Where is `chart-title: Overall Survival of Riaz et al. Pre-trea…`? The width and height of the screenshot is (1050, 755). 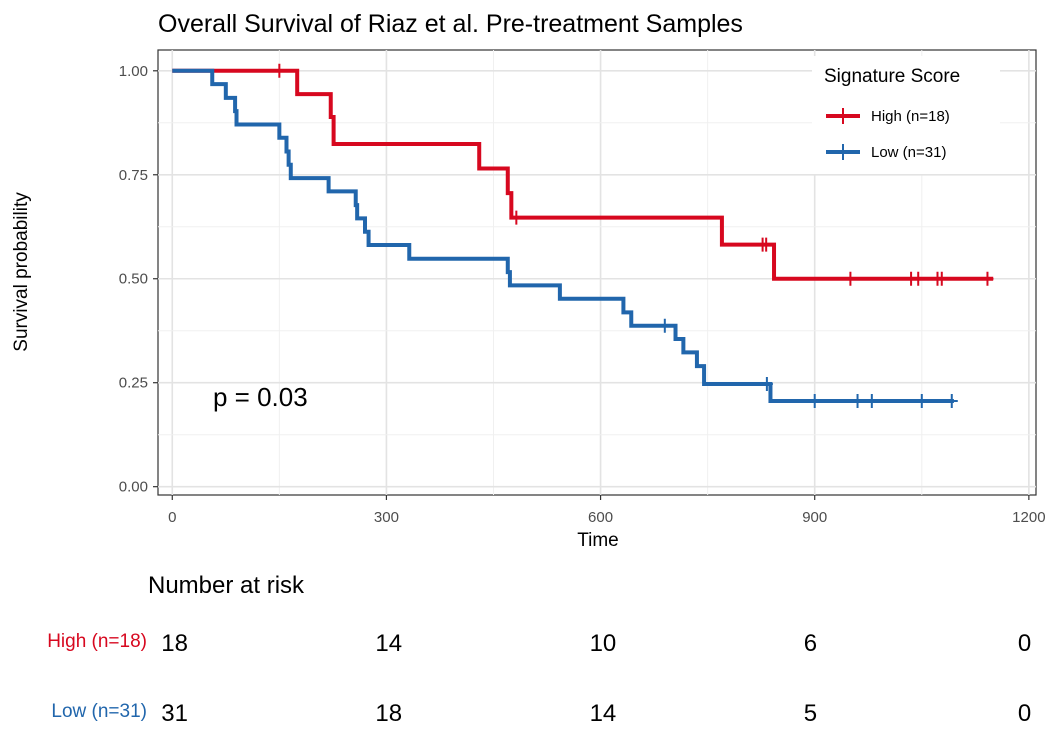
chart-title: Overall Survival of Riaz et al. Pre-trea… is located at coordinates (450, 24).